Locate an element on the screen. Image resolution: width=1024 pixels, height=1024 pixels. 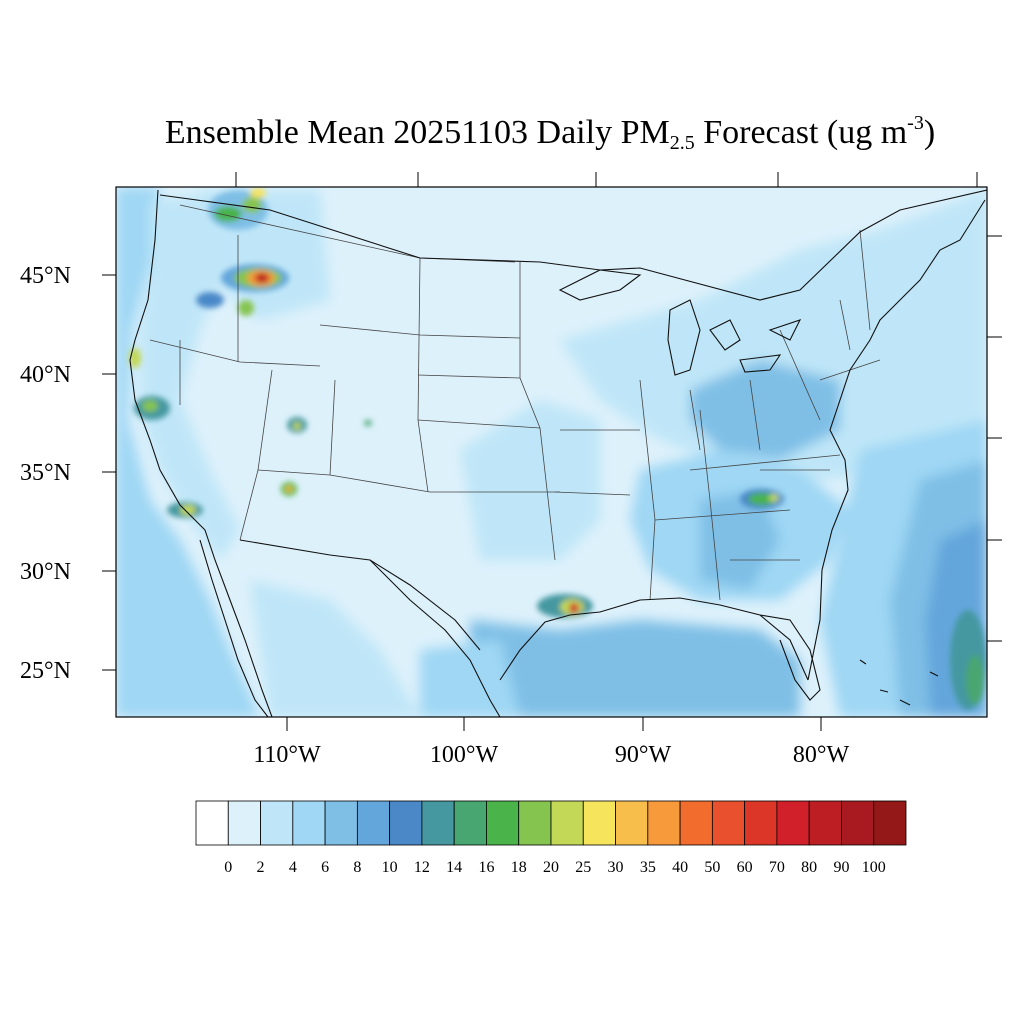
hotspot-louisiana is located at coordinates (565, 606).